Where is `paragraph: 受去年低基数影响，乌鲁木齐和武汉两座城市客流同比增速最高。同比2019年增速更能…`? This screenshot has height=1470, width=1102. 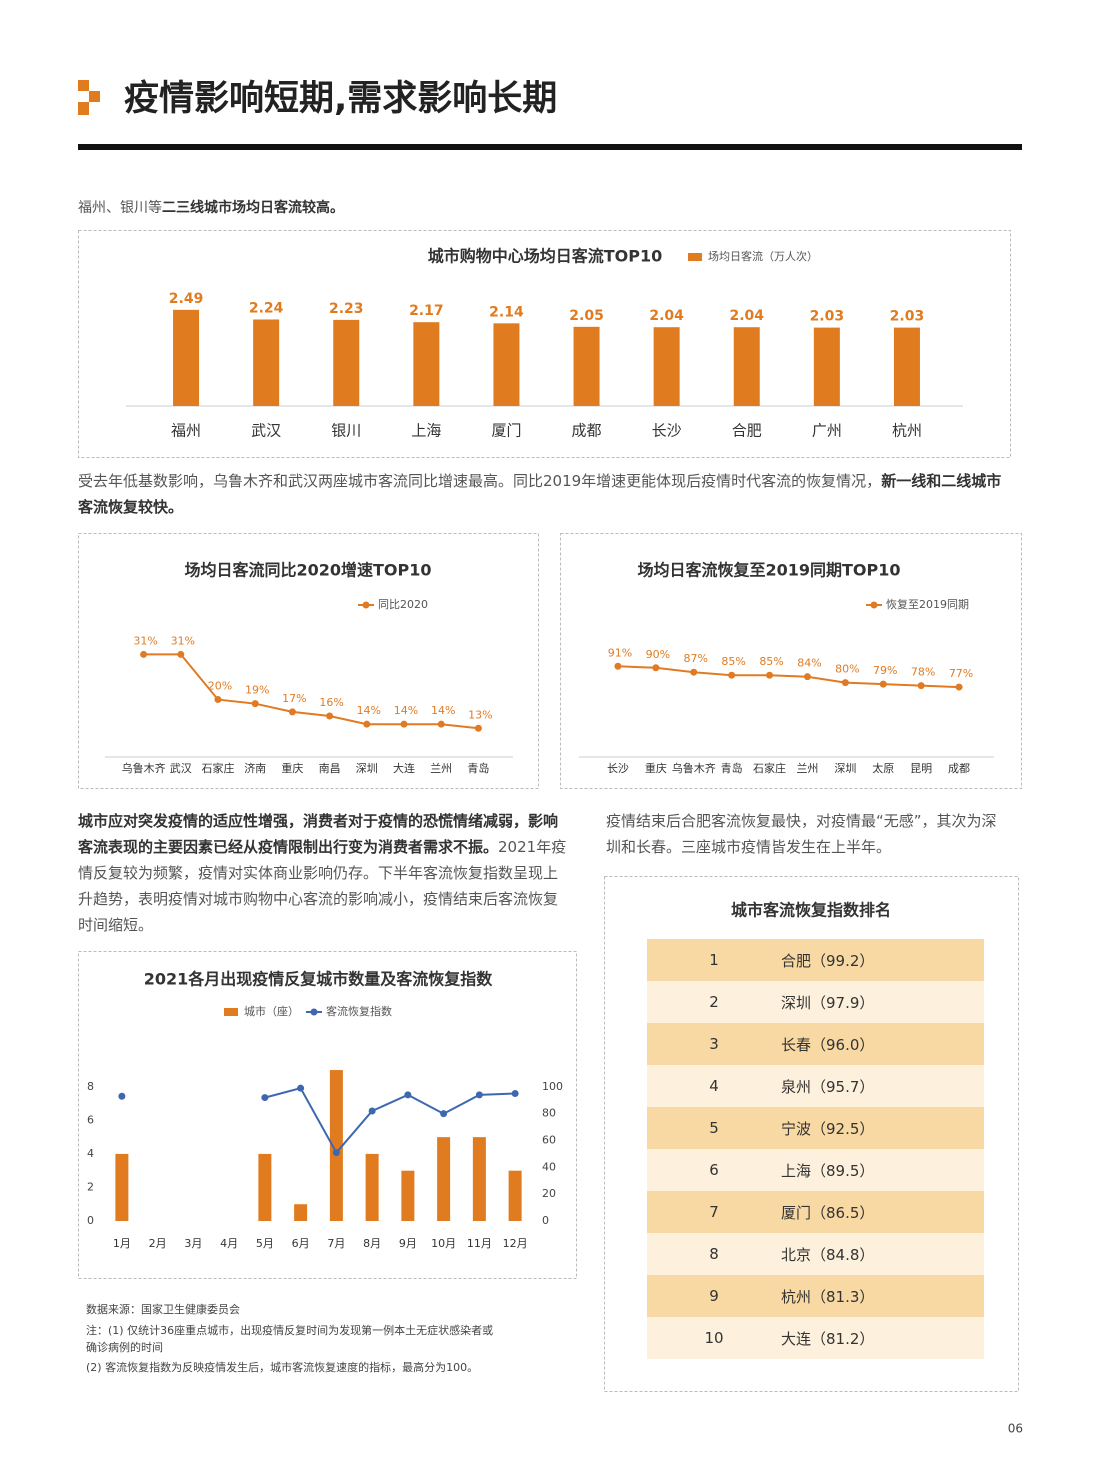 paragraph: 受去年低基数影响，乌鲁木齐和武汉两座城市客流同比增速最高。同比2019年增速更能… is located at coordinates (545, 494).